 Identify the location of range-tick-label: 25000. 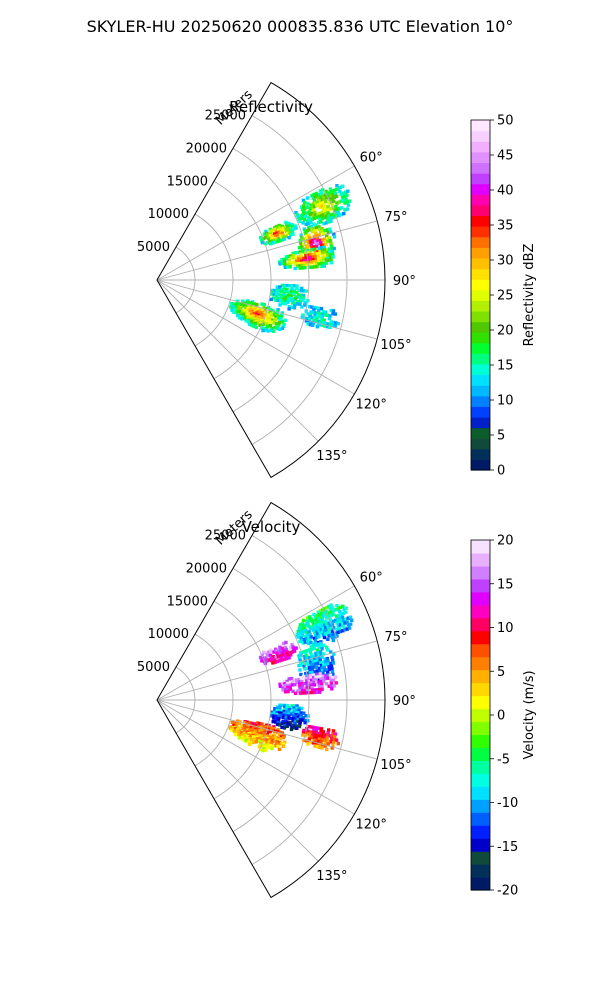
(225, 536).